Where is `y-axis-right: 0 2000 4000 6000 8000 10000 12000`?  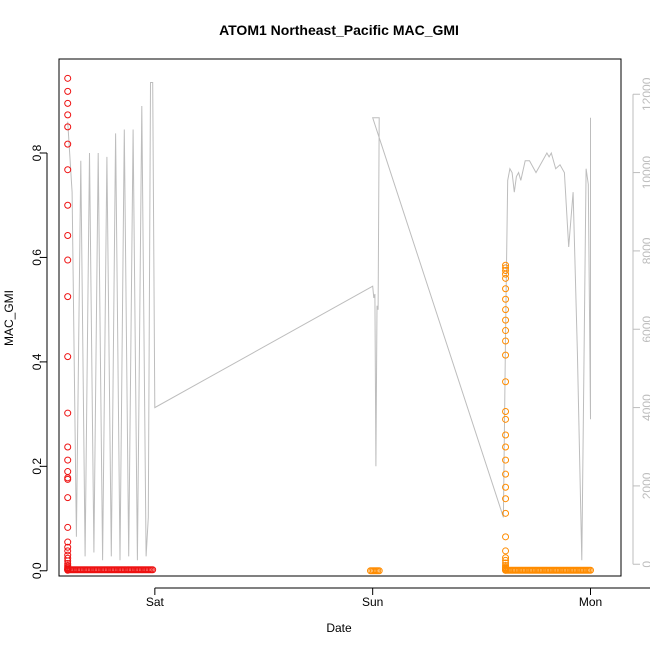 y-axis-right: 0 2000 4000 6000 8000 10000 12000 is located at coordinates (641, 322).